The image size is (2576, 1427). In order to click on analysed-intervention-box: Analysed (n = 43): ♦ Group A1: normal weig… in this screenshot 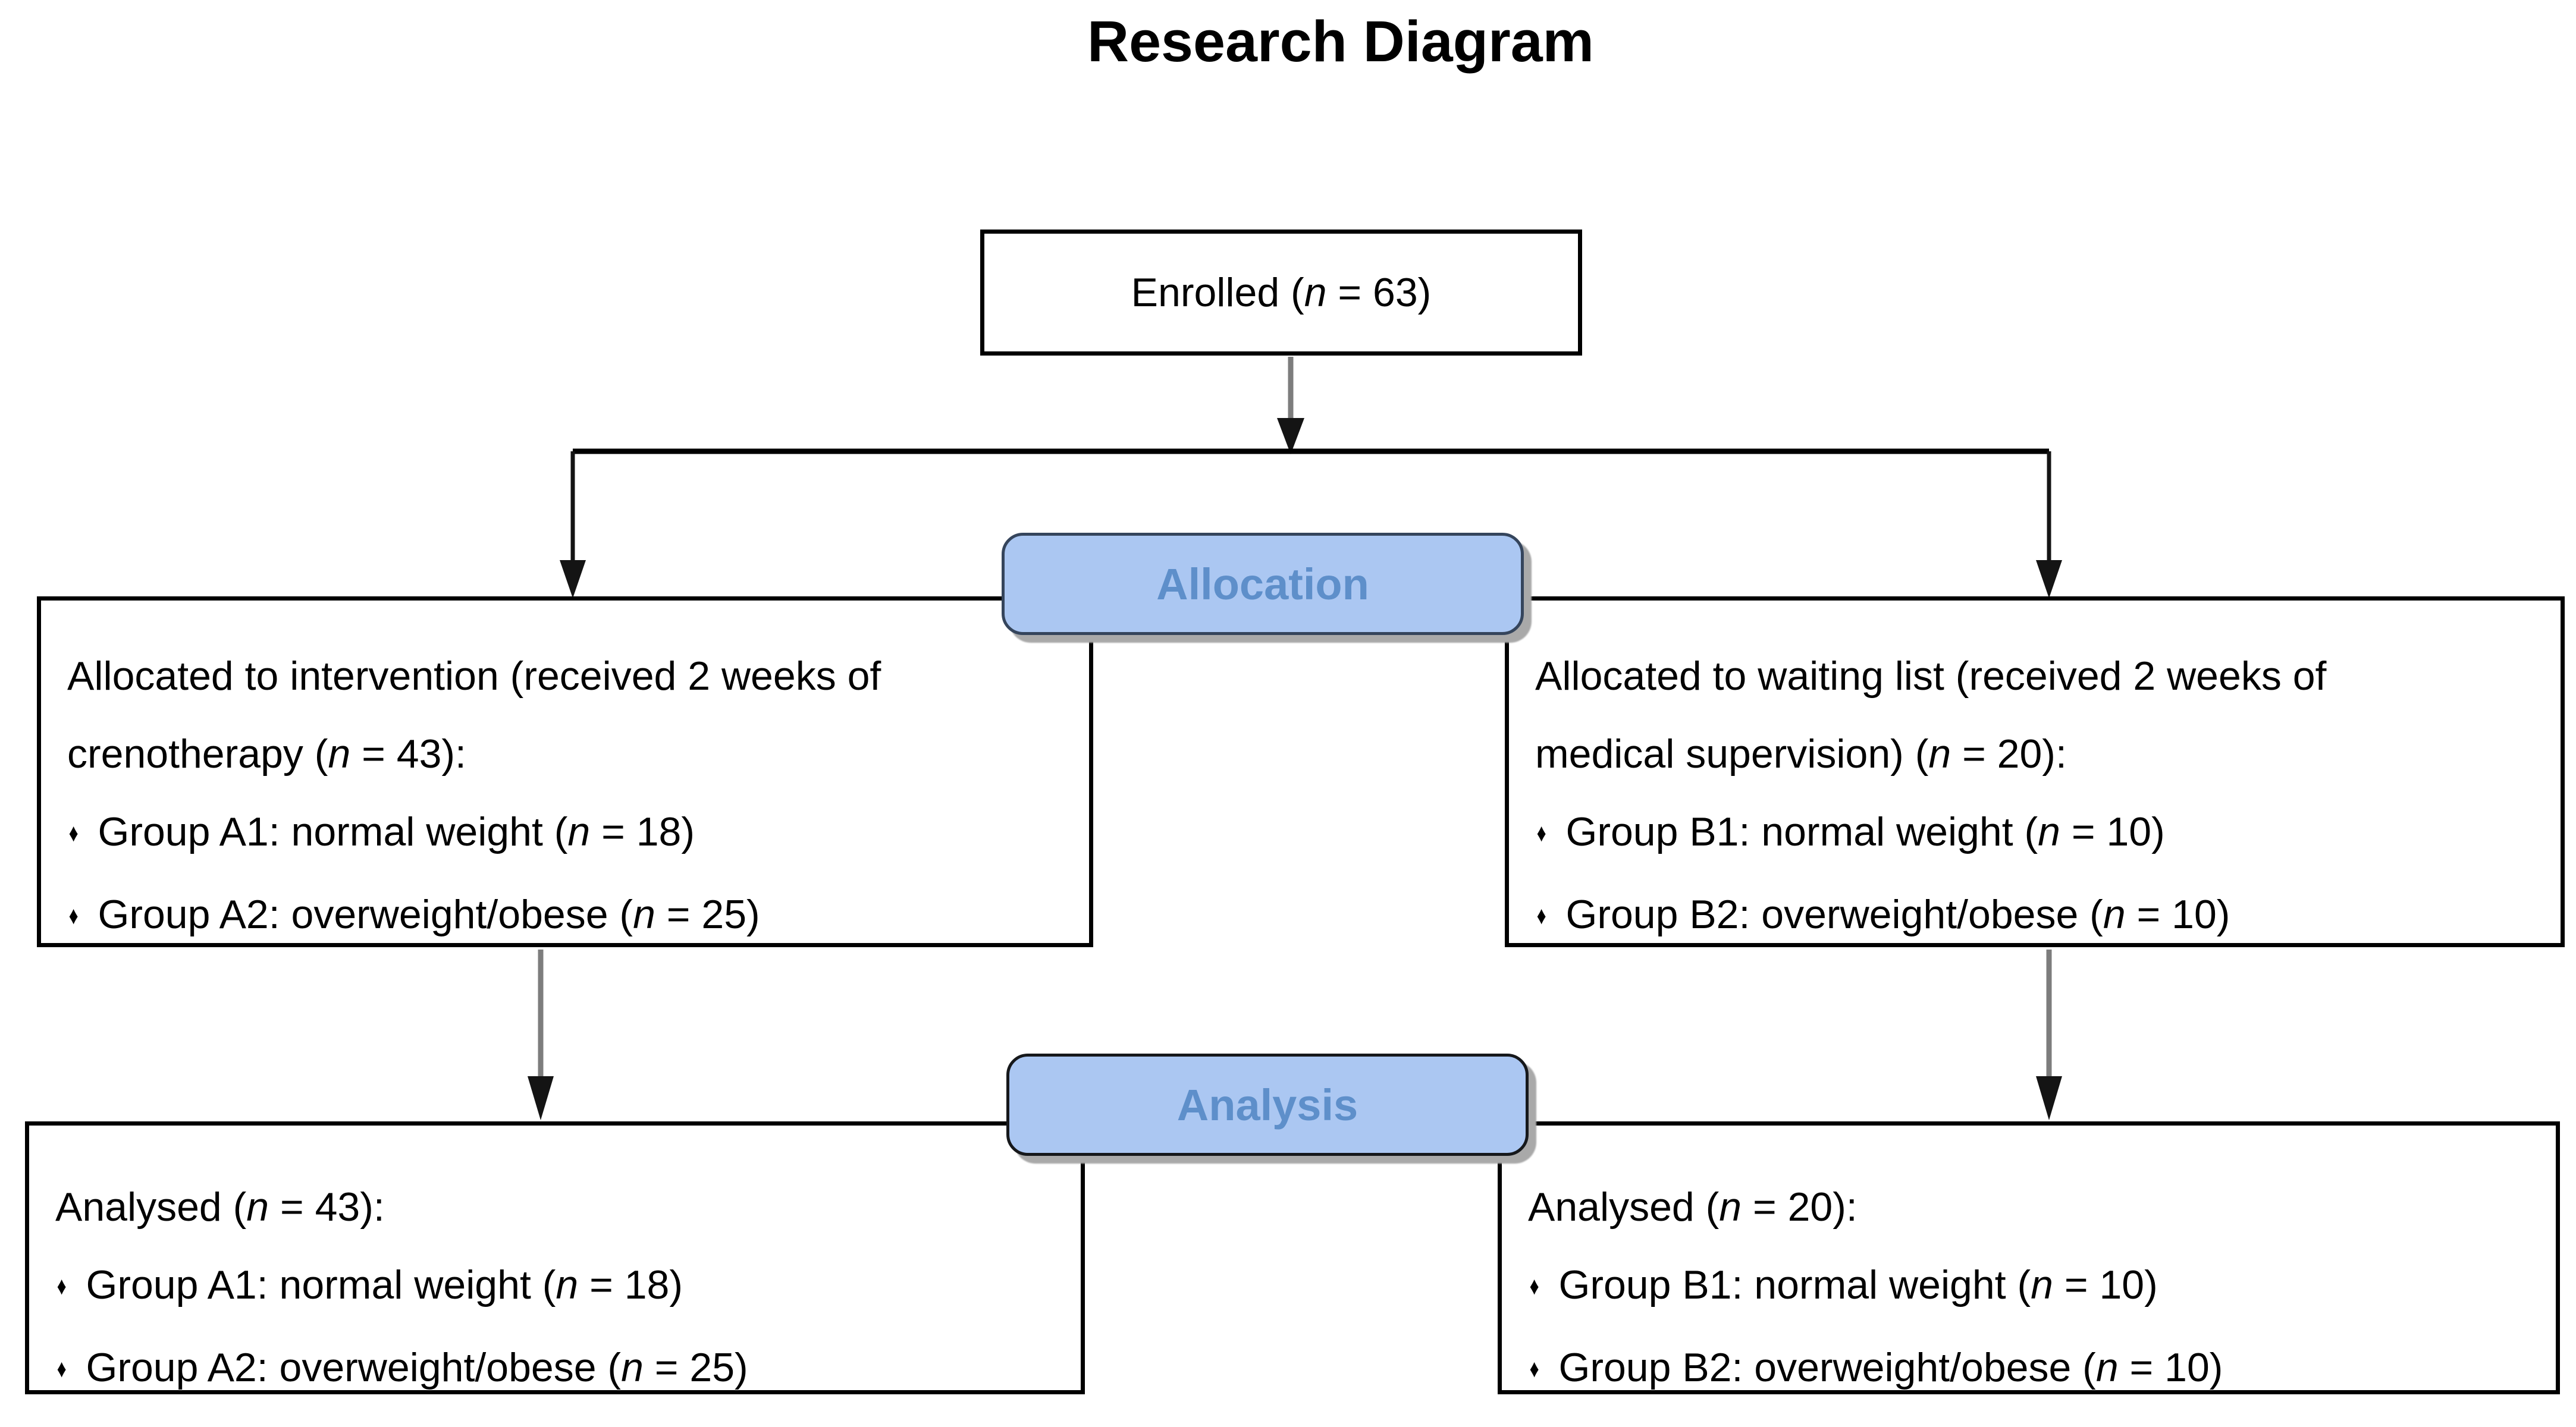, I will do `click(555, 1257)`.